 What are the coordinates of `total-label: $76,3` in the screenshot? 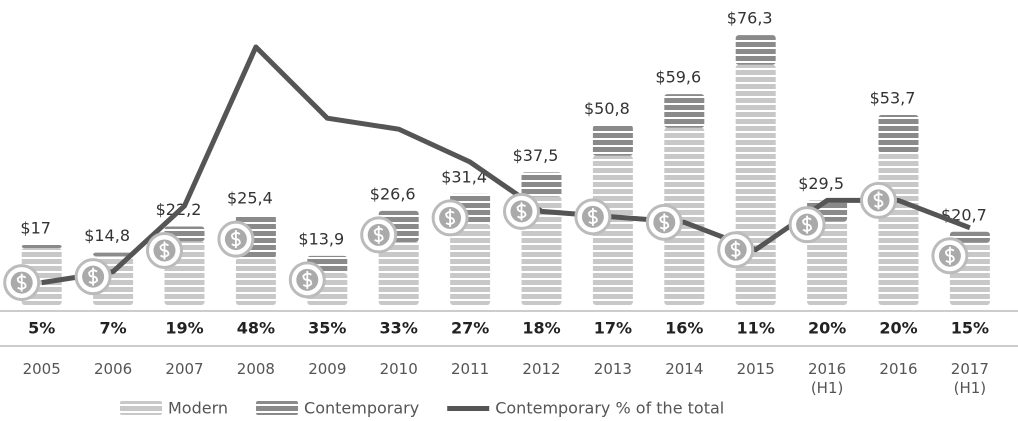 It's located at (750, 18).